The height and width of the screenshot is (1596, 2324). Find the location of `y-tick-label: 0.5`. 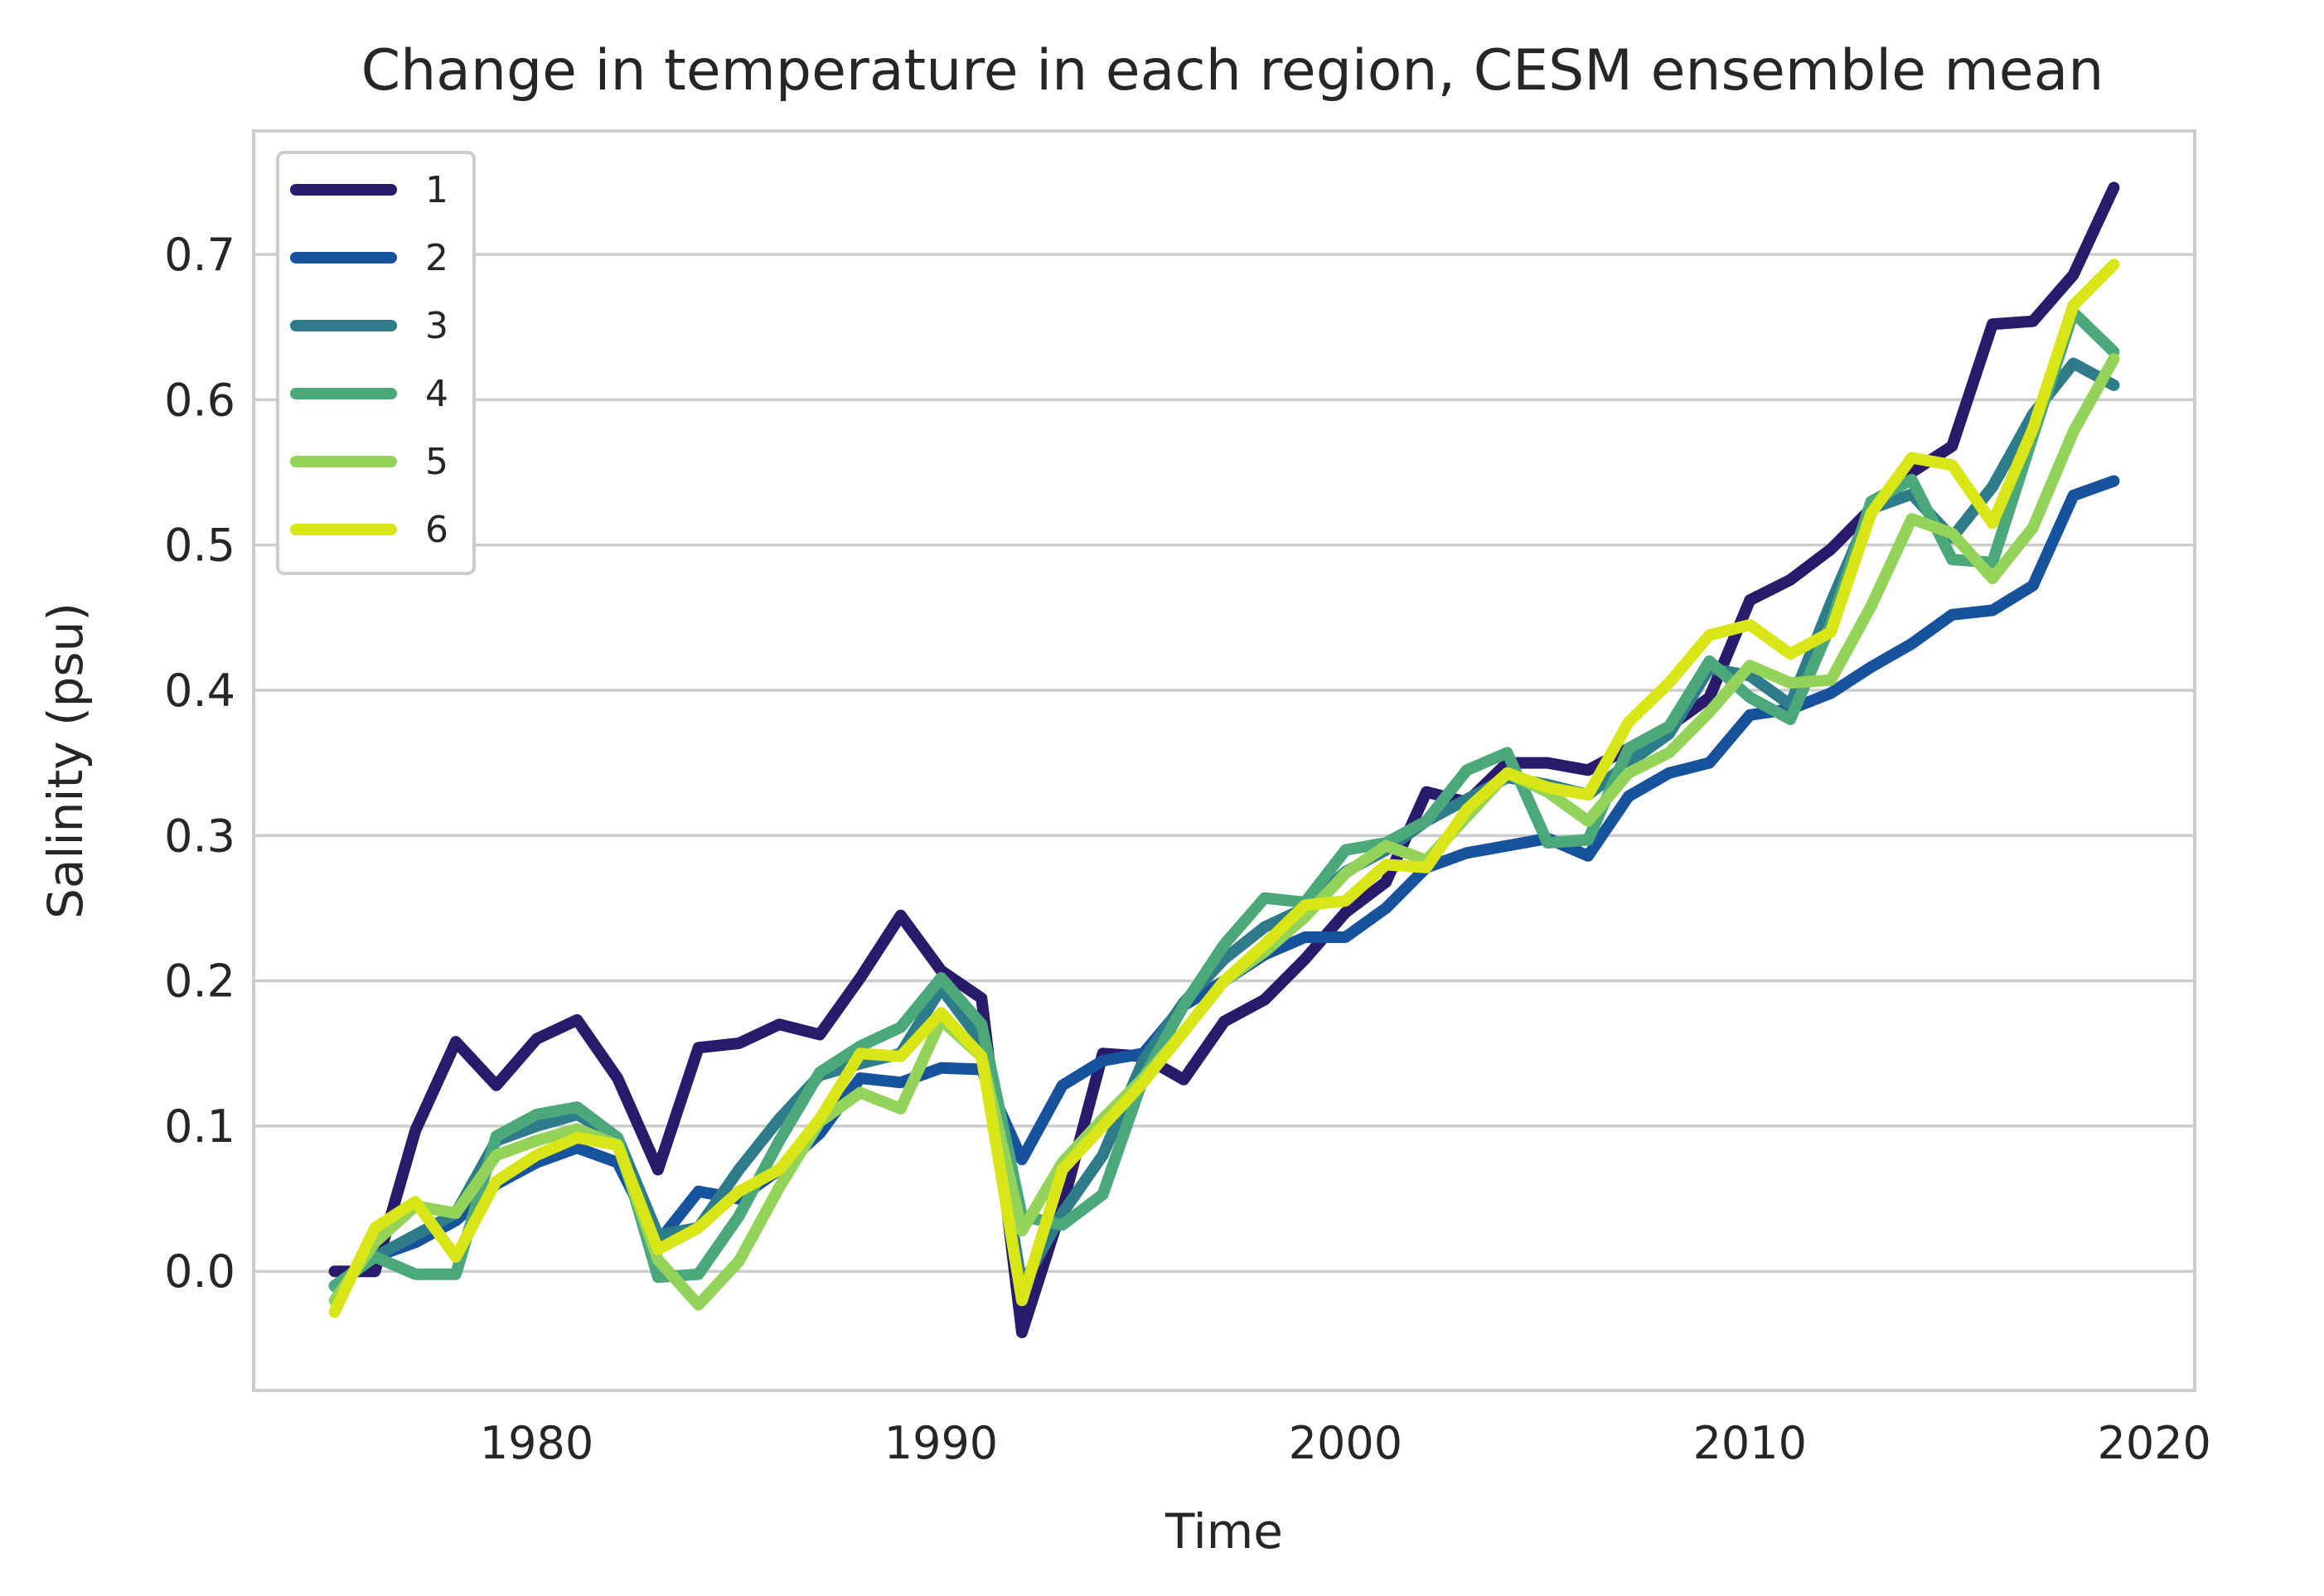

y-tick-label: 0.5 is located at coordinates (199, 546).